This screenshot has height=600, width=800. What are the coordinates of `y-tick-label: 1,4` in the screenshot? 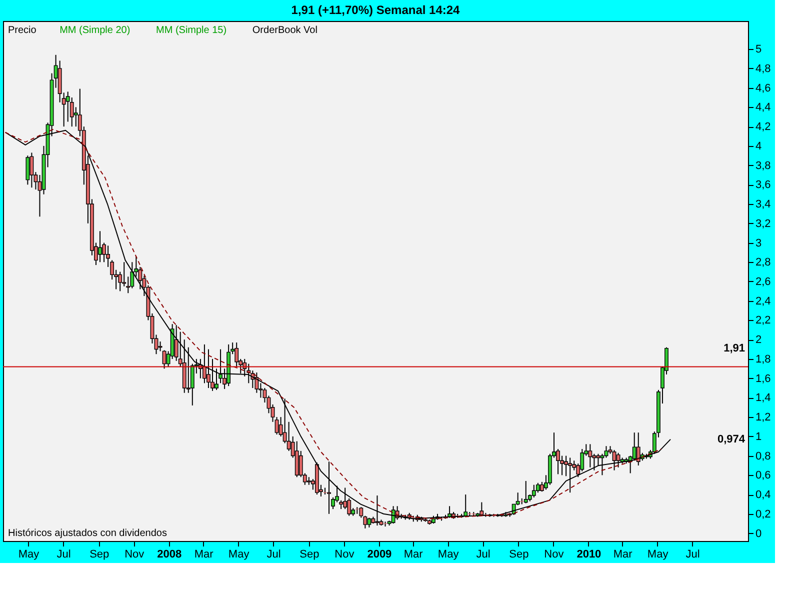 It's located at (763, 398).